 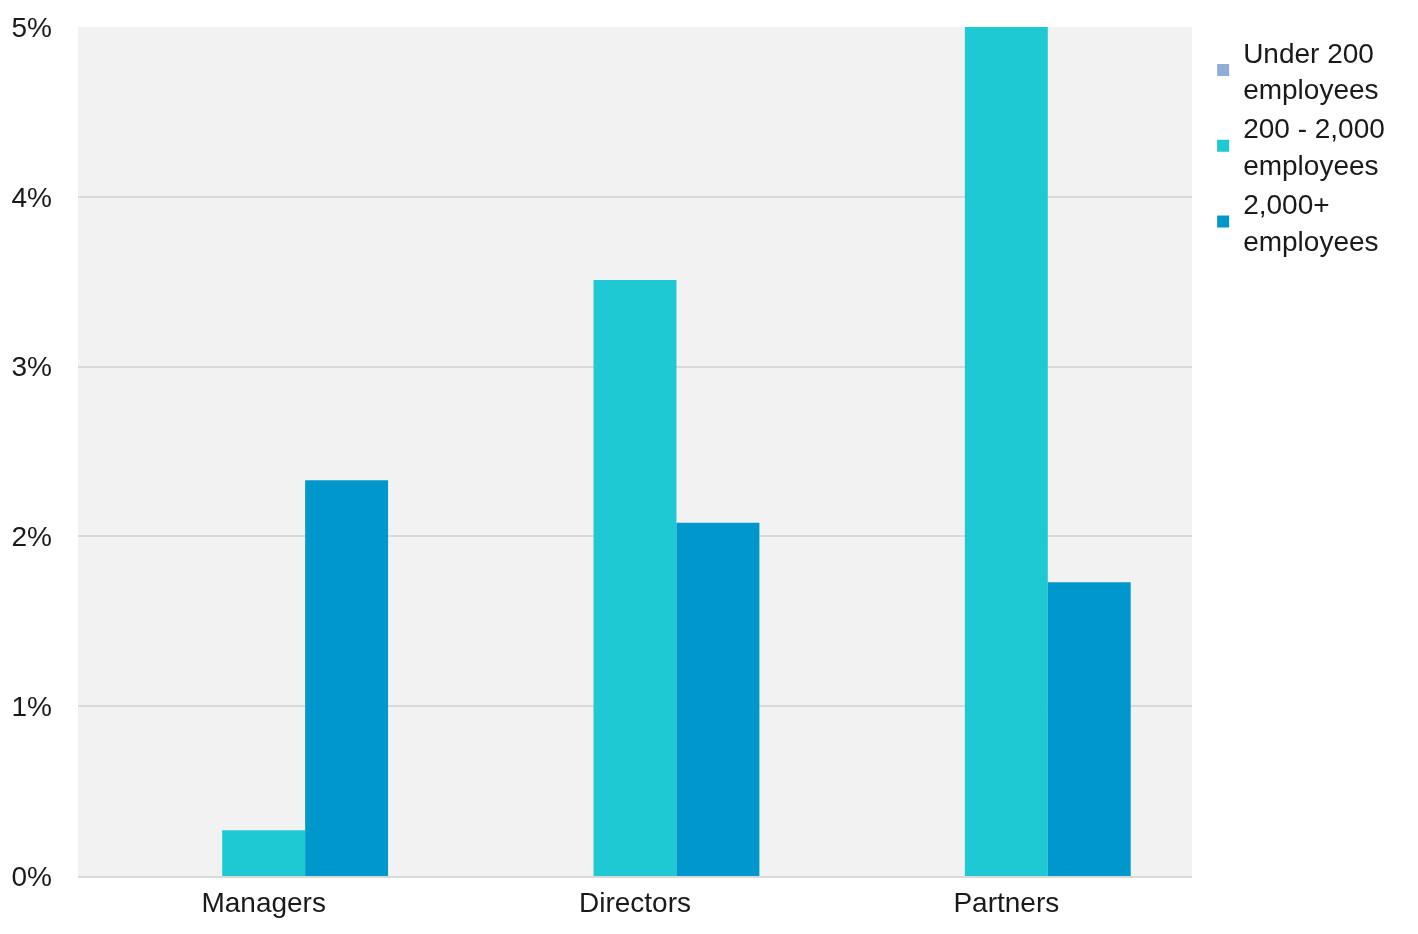 What do you see at coordinates (31, 197) in the screenshot?
I see `y-tick-label: 4%` at bounding box center [31, 197].